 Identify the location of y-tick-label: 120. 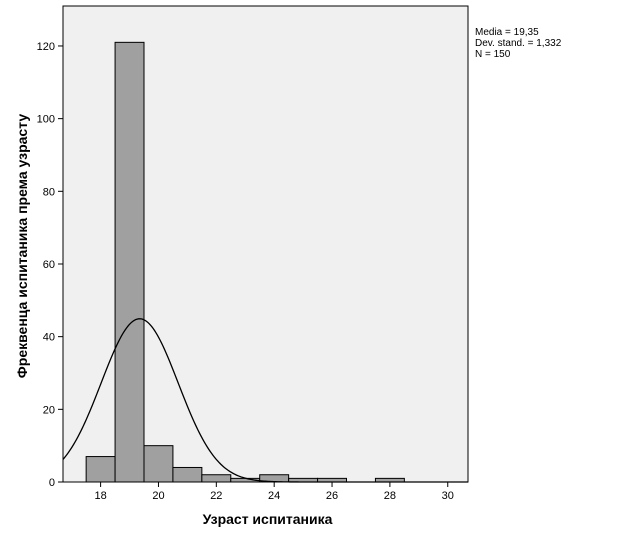
(46, 47).